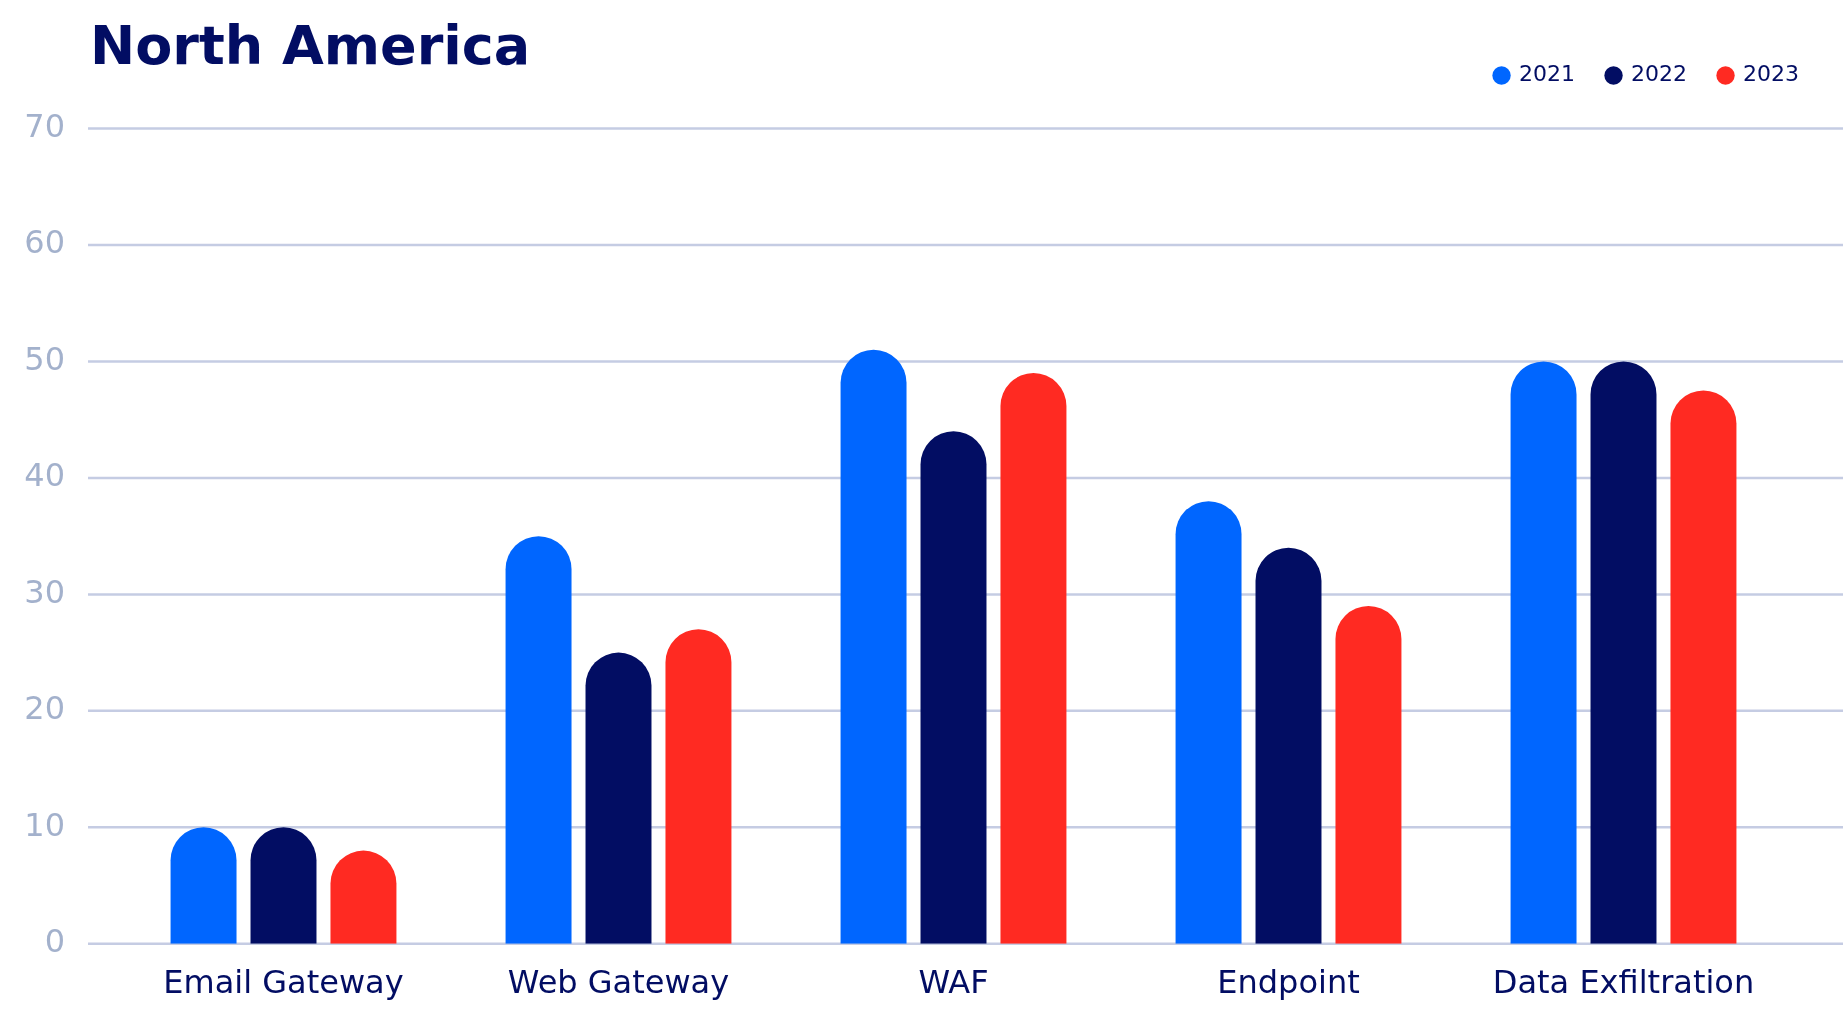 This screenshot has height=1014, width=1843. What do you see at coordinates (1623, 982) in the screenshot?
I see `x-tick-label: Data Exfiltration` at bounding box center [1623, 982].